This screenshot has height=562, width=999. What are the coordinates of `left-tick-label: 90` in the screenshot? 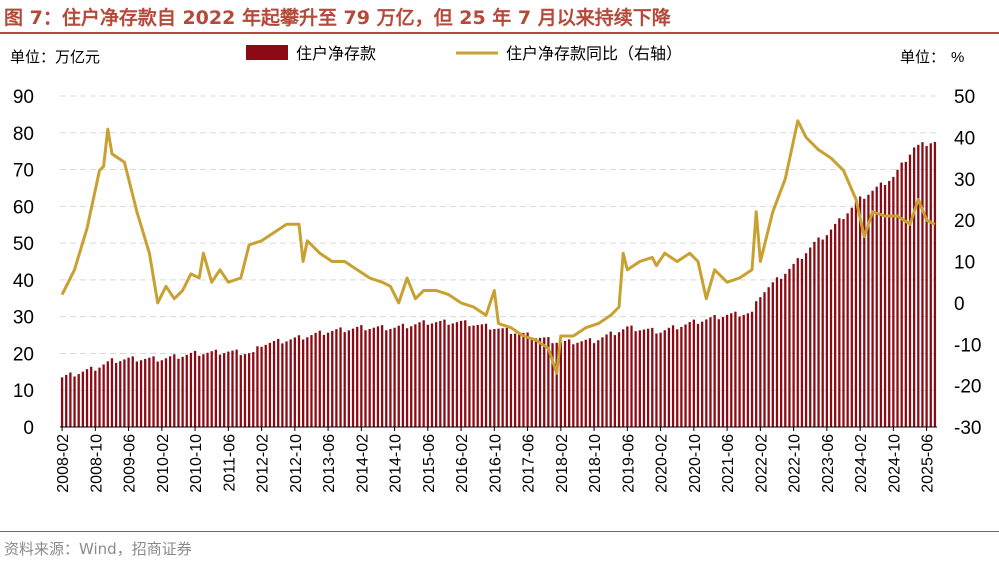 It's located at (23, 97).